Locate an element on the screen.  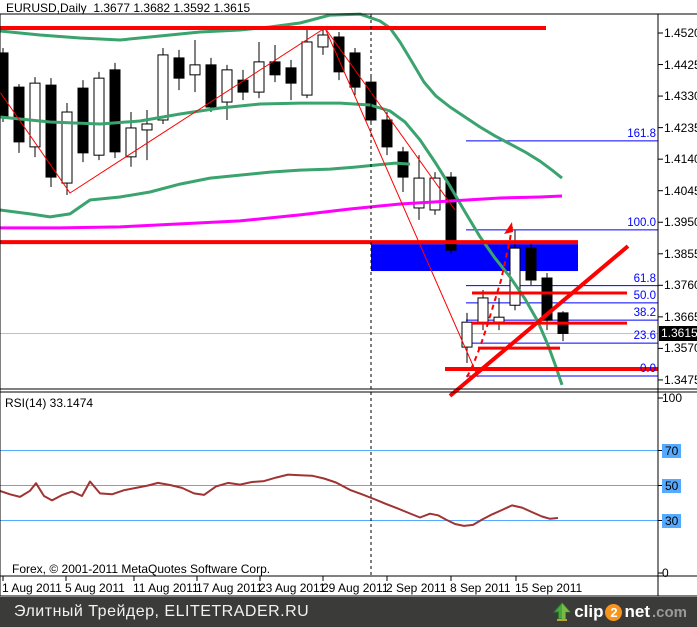
price-axis-label: 1.3950 is located at coordinates (680, 222).